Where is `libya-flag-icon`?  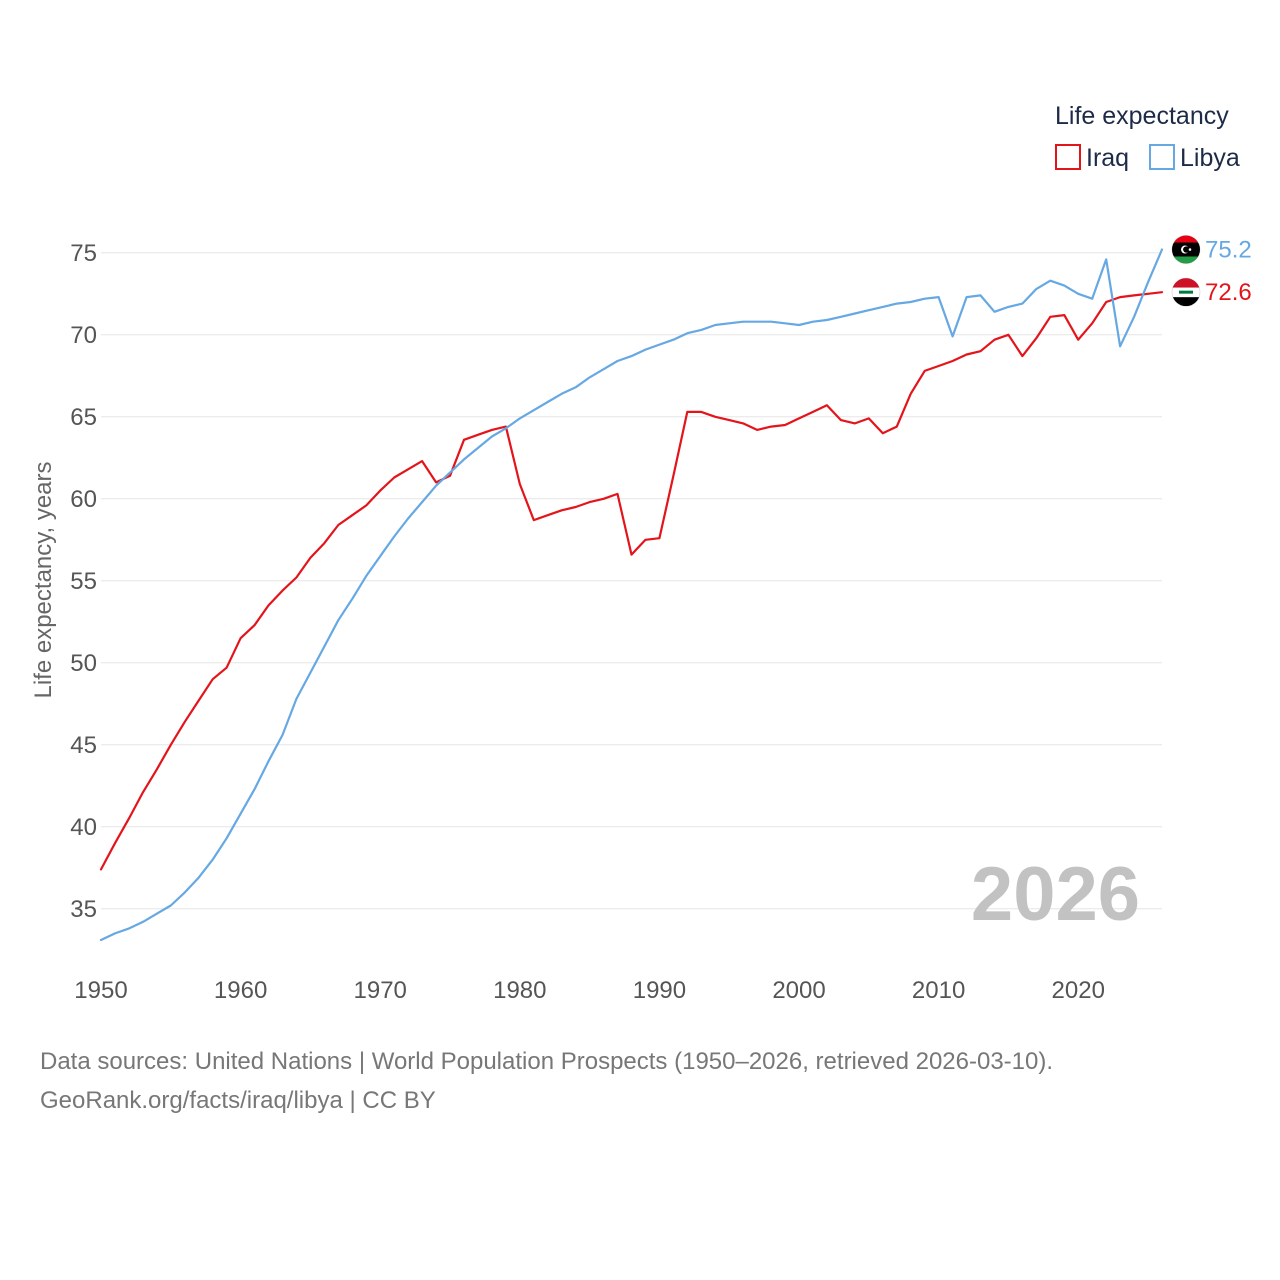
libya-flag-icon is located at coordinates (1186, 249).